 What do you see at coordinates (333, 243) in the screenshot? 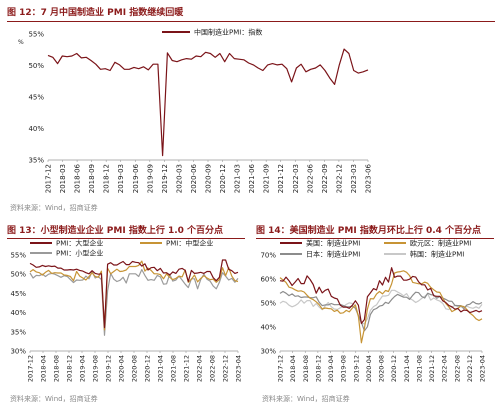
I see `legend-label: 美国：制造业PMI` at bounding box center [333, 243].